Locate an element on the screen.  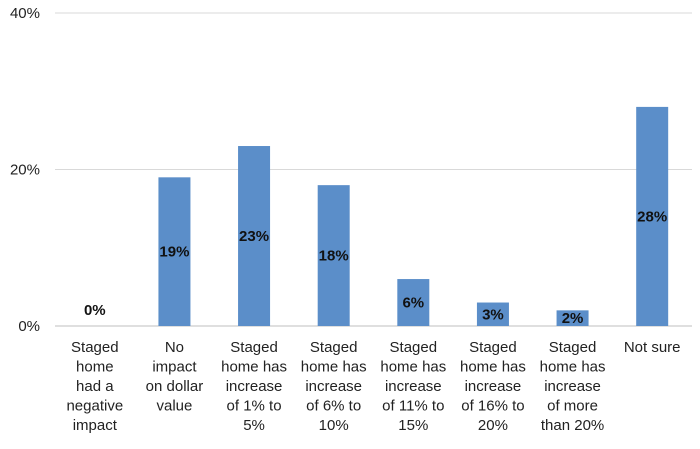
y-axis-tick-labels: 0% 20% 40% is located at coordinates (25, 170).